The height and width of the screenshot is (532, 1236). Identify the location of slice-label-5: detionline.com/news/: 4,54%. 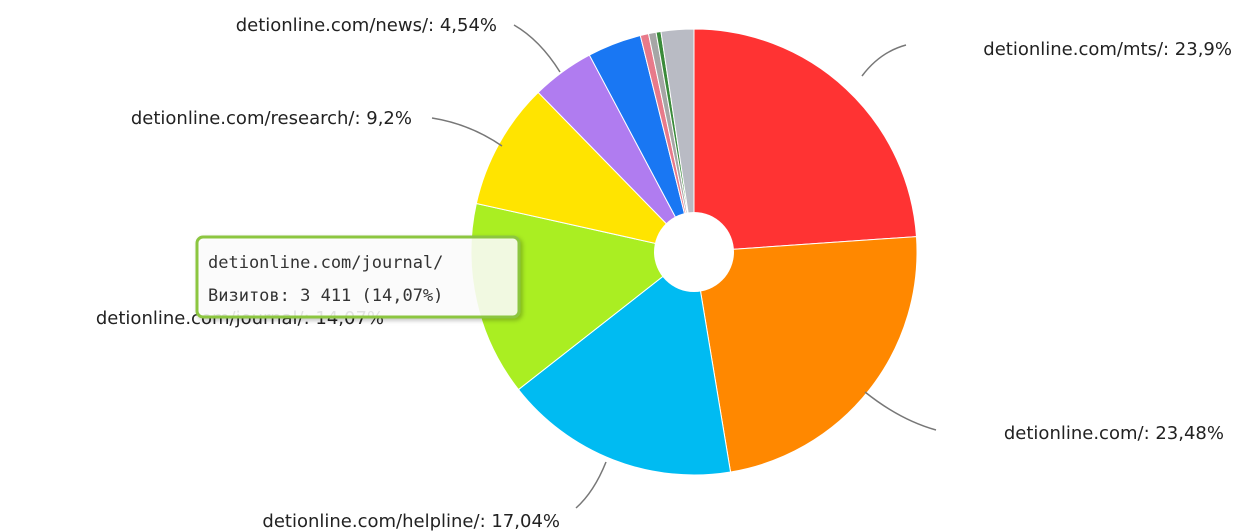
(366, 25).